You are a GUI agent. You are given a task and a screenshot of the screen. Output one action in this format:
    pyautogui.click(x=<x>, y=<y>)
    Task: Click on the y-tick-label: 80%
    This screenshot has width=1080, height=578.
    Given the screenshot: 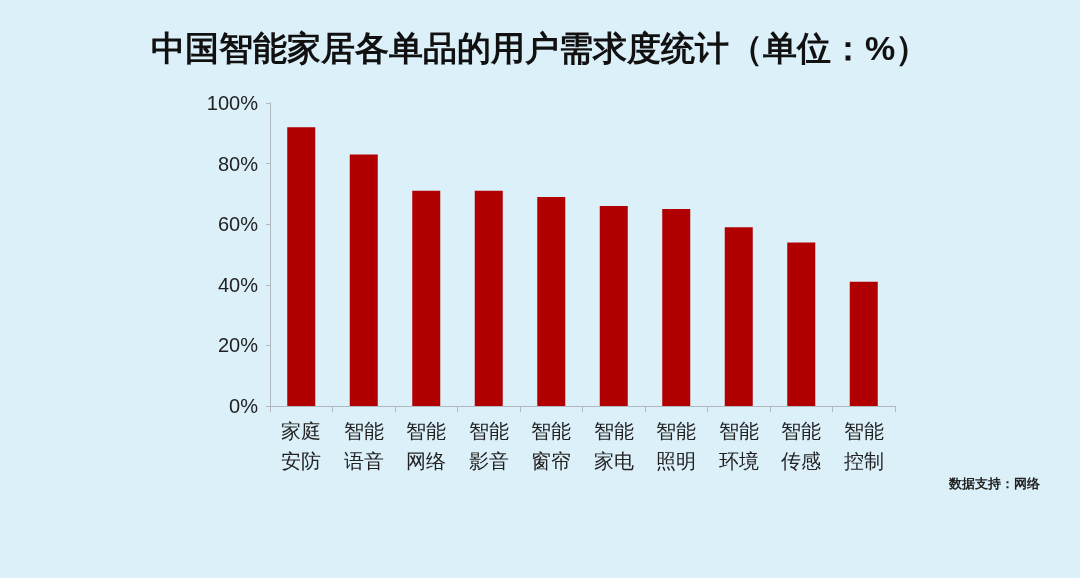 What is the action you would take?
    pyautogui.click(x=238, y=163)
    